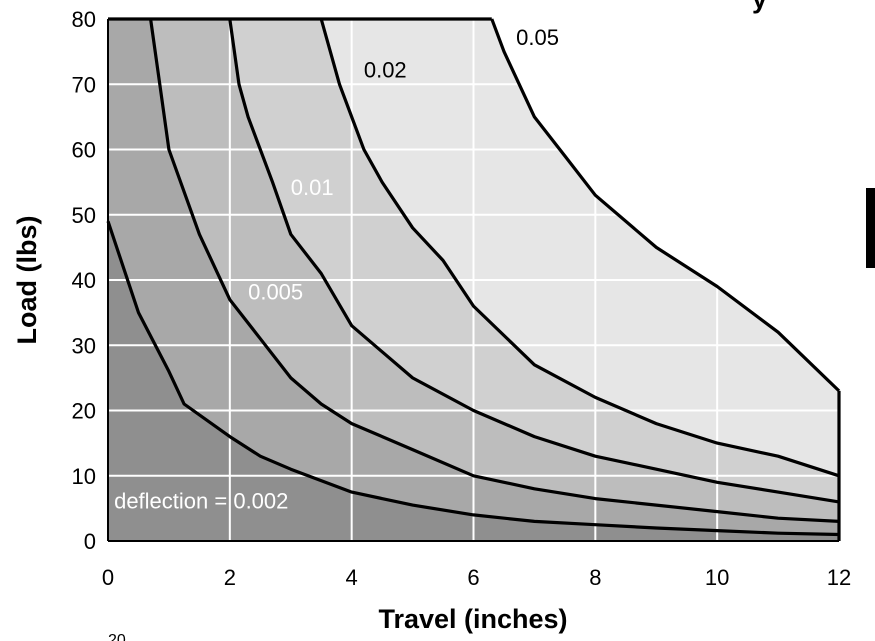 This screenshot has height=641, width=875. What do you see at coordinates (352, 577) in the screenshot?
I see `x-tick-label: 4` at bounding box center [352, 577].